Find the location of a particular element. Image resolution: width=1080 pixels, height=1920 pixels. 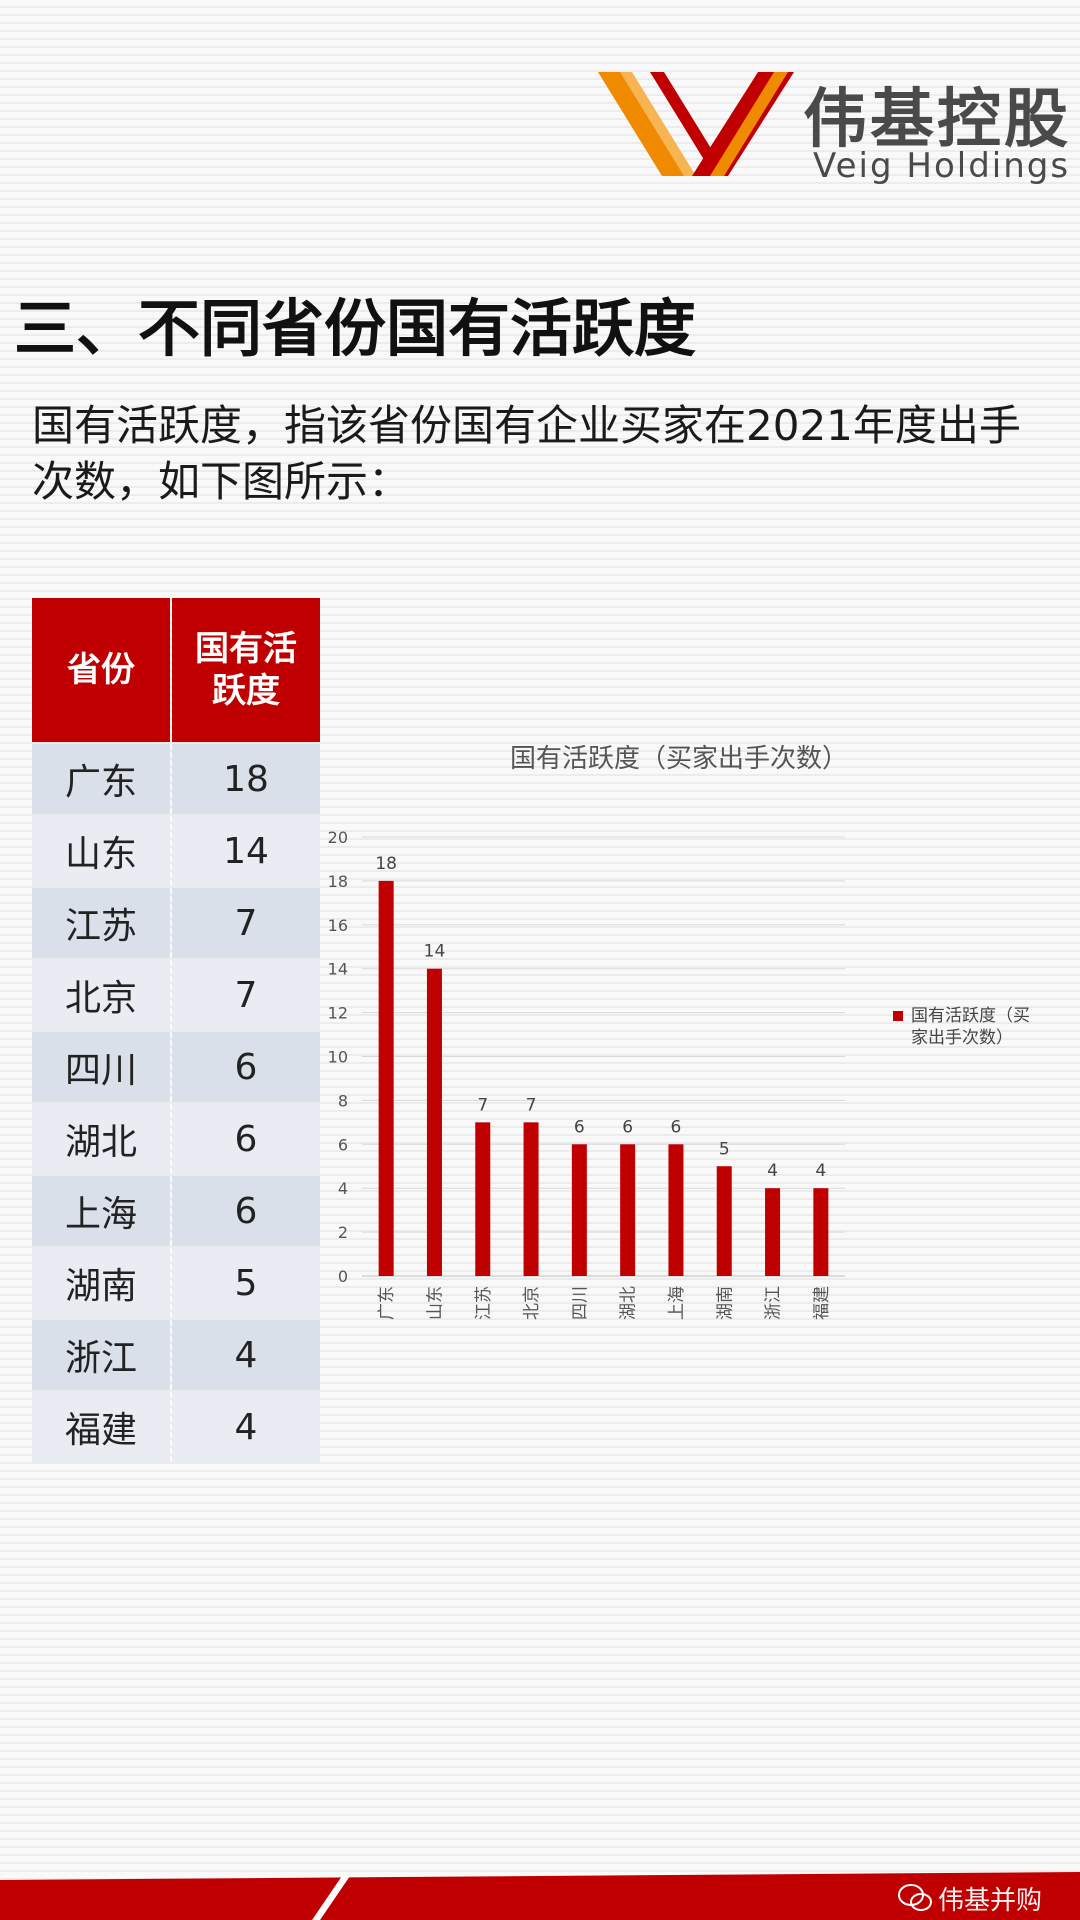

x-tick-label: 福建 is located at coordinates (822, 1303).